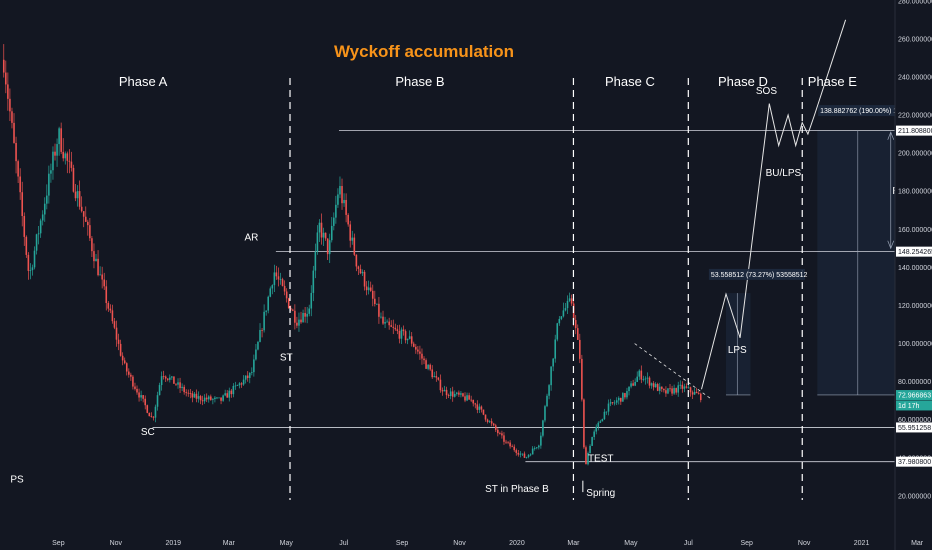 The image size is (932, 550). What do you see at coordinates (891, 135) in the screenshot?
I see `resistance-arrow-up` at bounding box center [891, 135].